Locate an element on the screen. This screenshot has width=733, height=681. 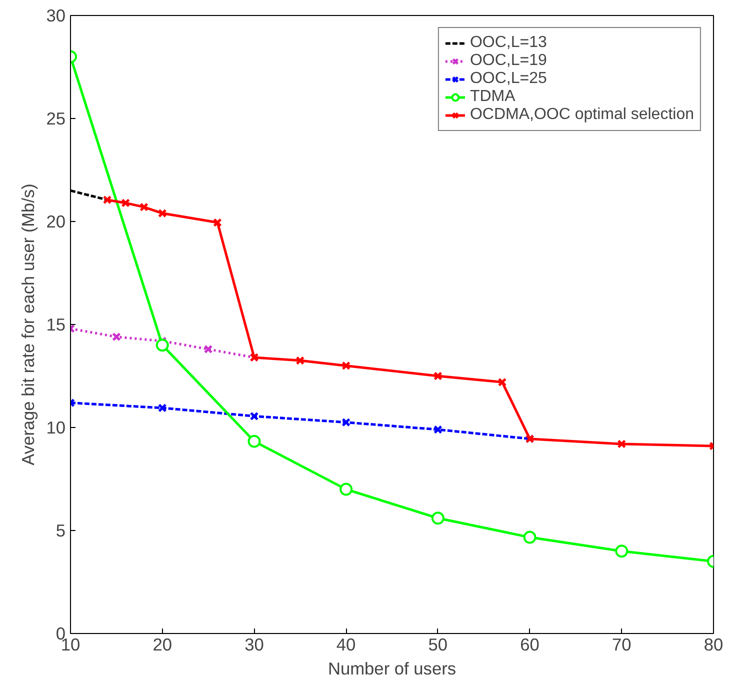
legend-label: OOC,L=25 is located at coordinates (508, 79).